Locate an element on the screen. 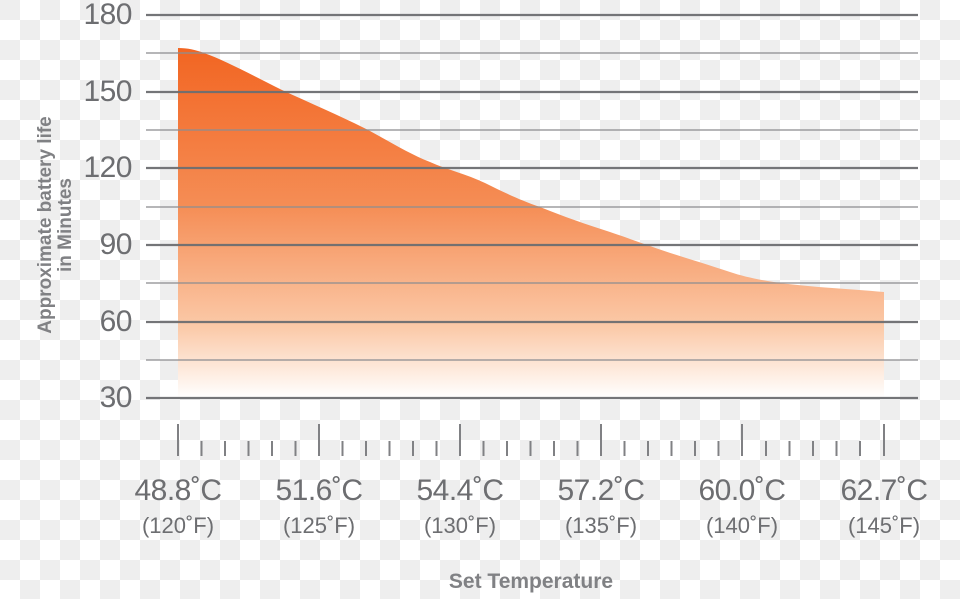  x-tick-label-5: 62.7˚C (145˚F) is located at coordinates (884, 507).